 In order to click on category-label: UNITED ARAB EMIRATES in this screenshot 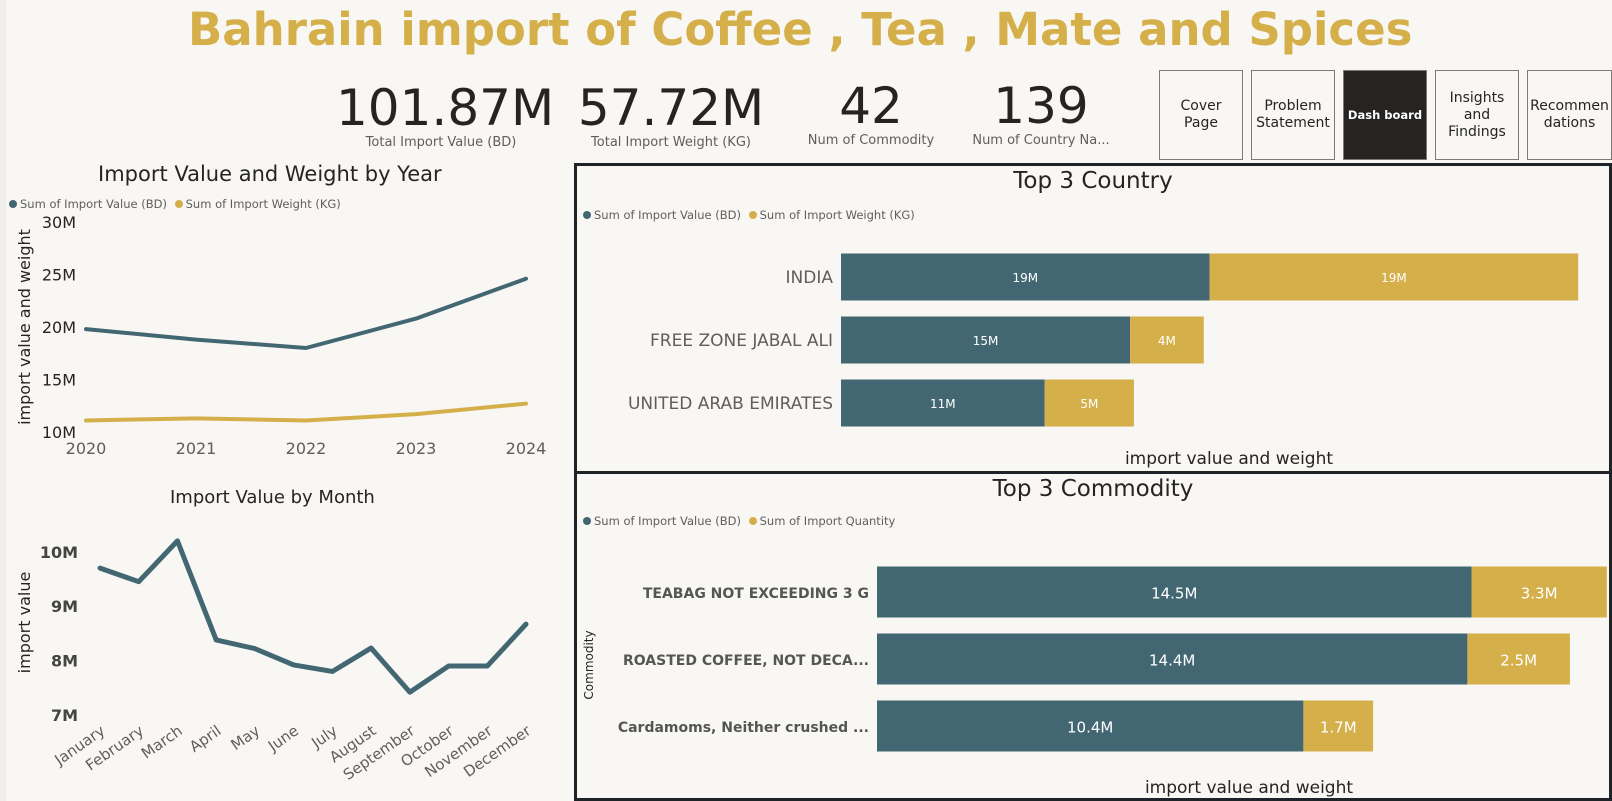, I will do `click(730, 404)`.